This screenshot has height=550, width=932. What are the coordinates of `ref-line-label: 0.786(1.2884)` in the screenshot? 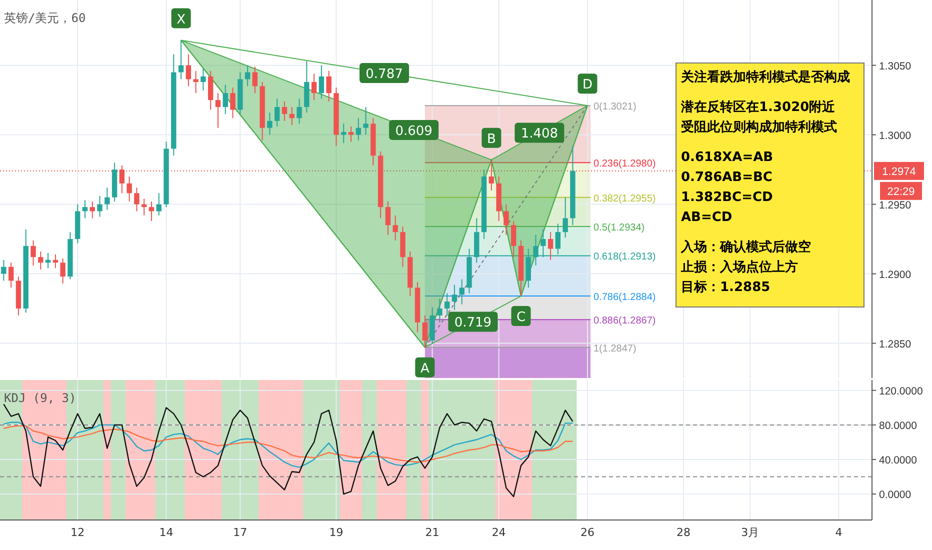 It's located at (624, 298).